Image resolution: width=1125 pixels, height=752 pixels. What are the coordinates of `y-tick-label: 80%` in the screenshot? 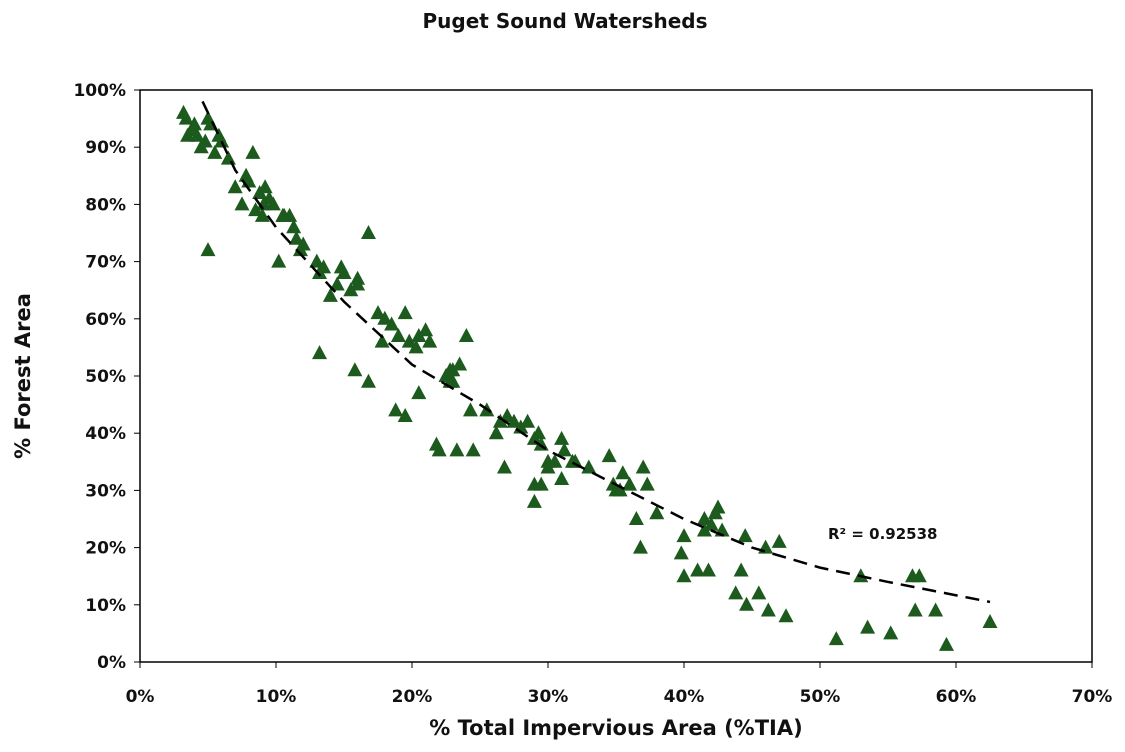 It's located at (105, 205).